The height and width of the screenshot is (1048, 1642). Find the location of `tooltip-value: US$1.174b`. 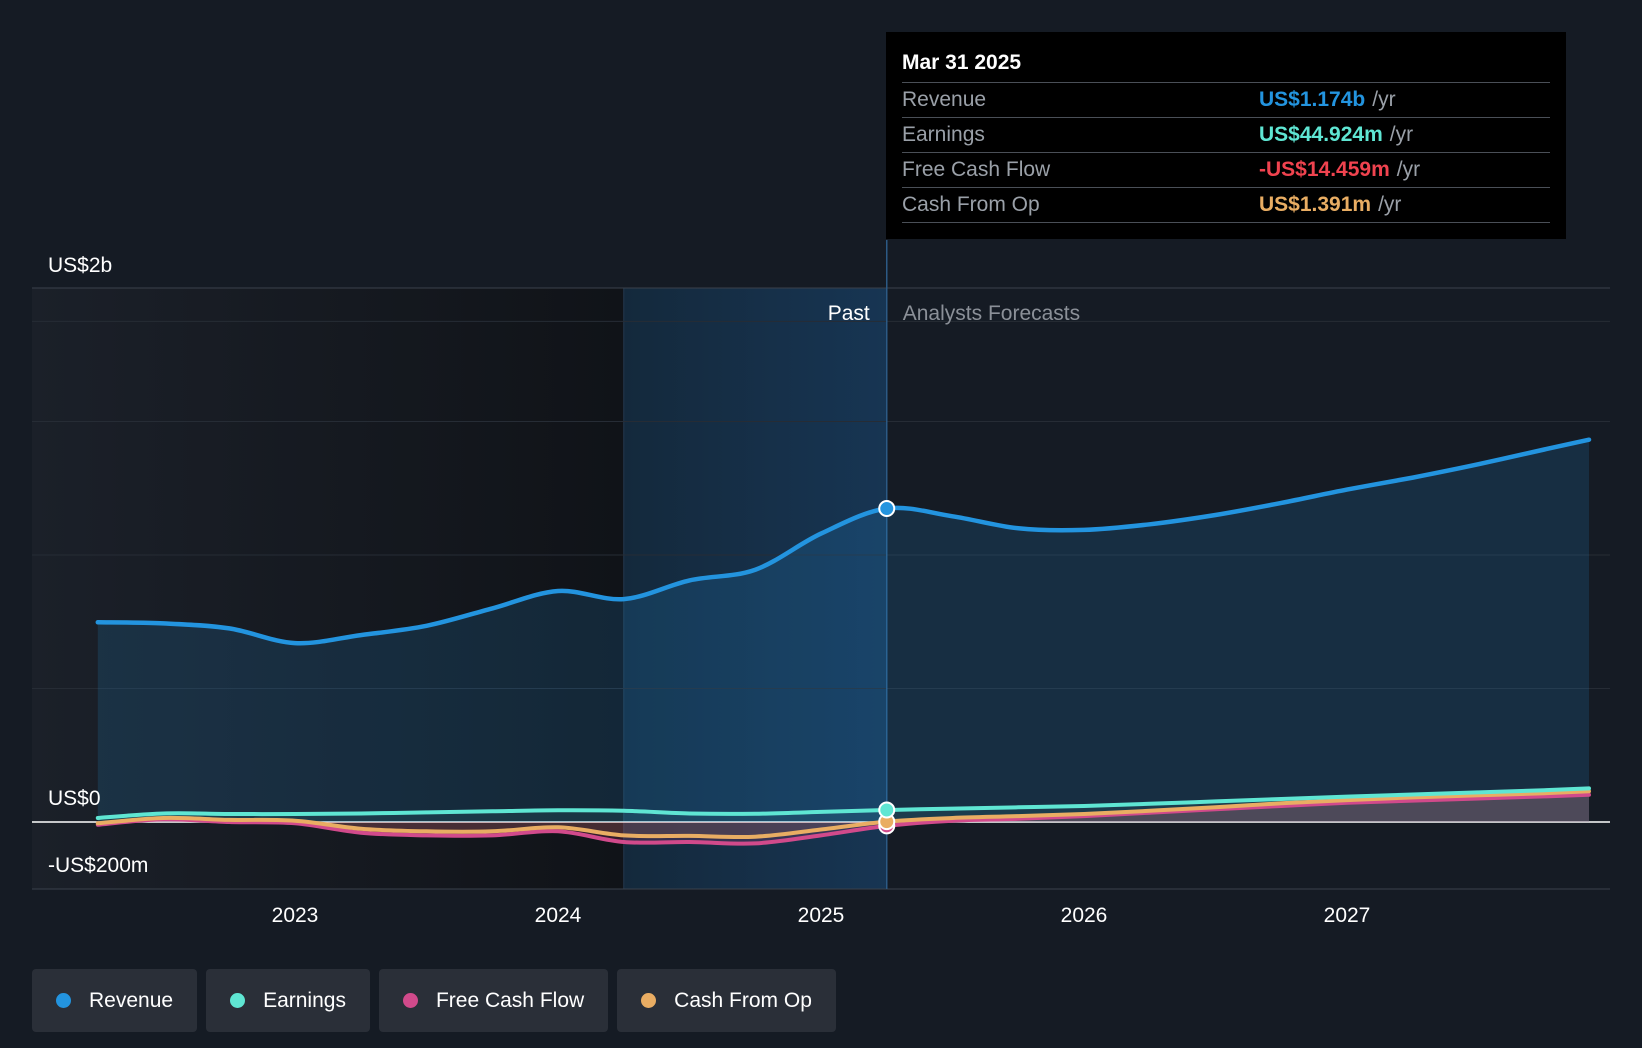

tooltip-value: US$1.174b is located at coordinates (1312, 99).